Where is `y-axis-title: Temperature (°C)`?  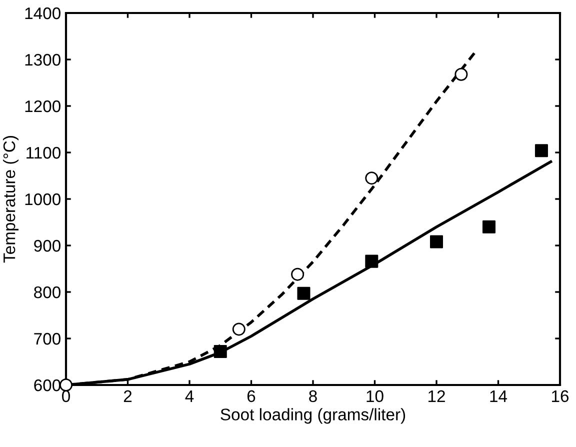
y-axis-title: Temperature (°C) is located at coordinates (10, 199).